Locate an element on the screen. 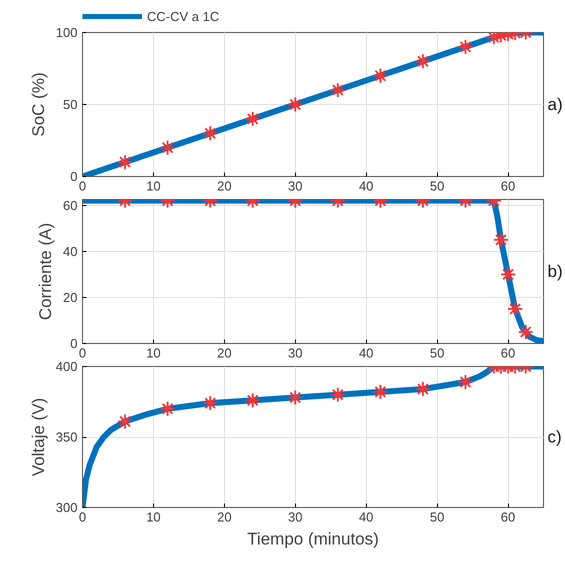  y-tick-label: 40 is located at coordinates (70, 251).